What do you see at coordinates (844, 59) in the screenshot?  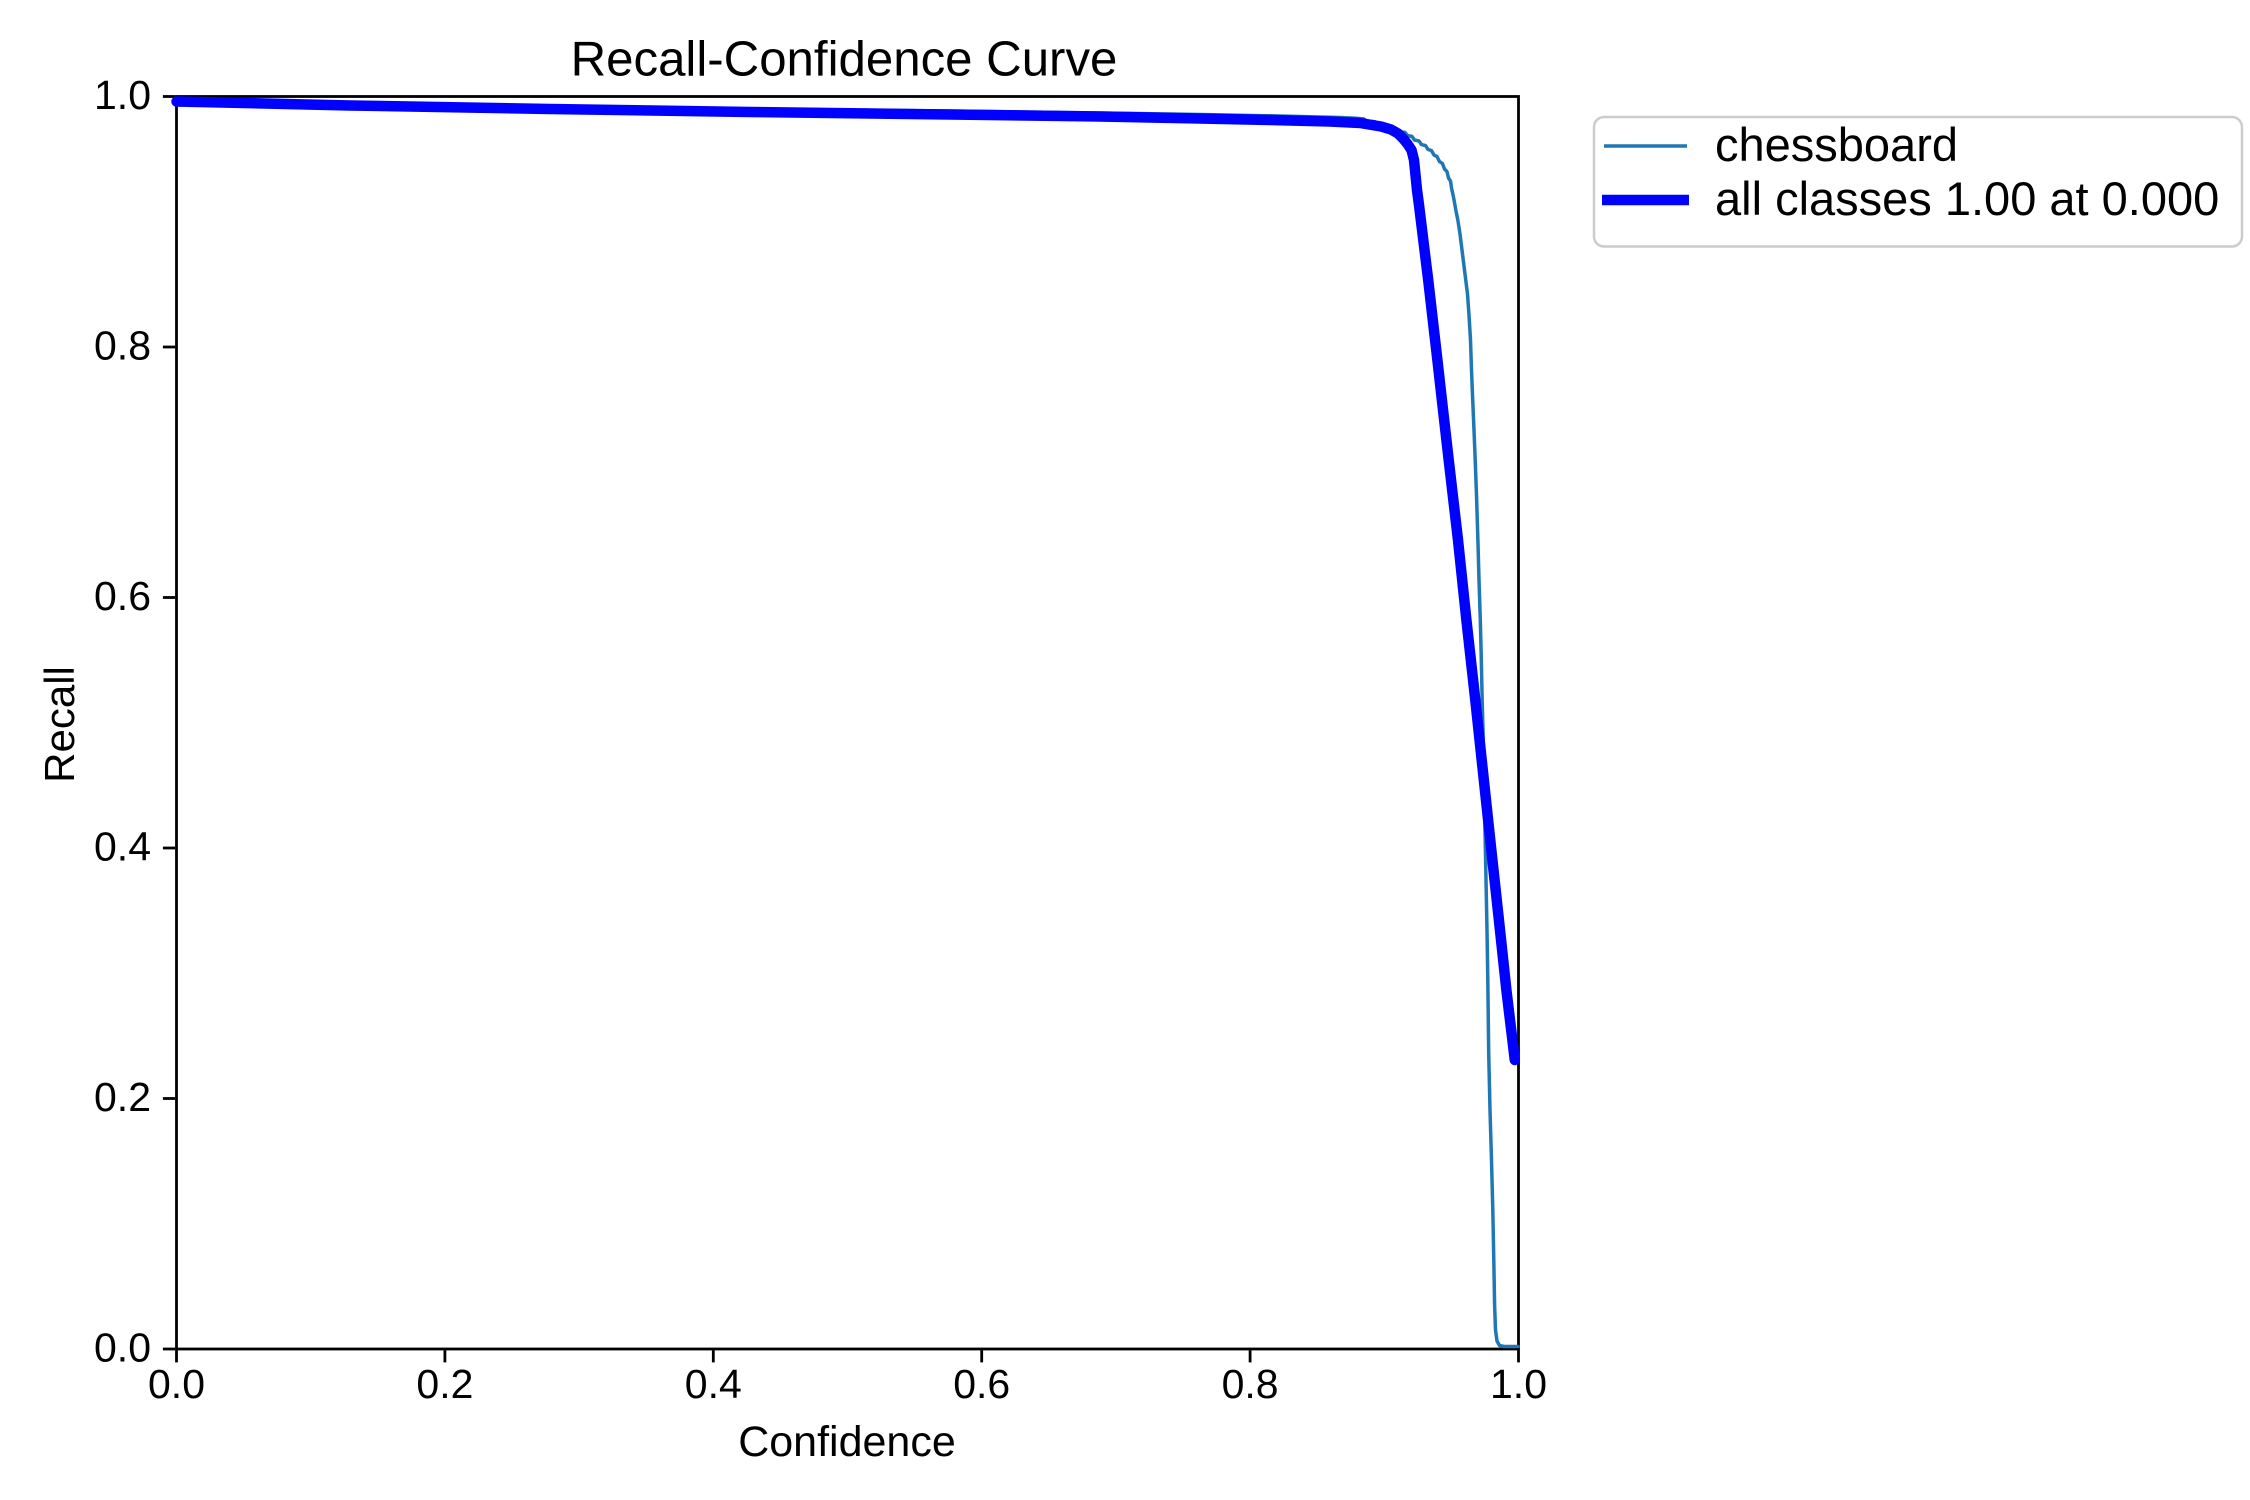 I see `svg-text: Recall-Confidence Curve` at bounding box center [844, 59].